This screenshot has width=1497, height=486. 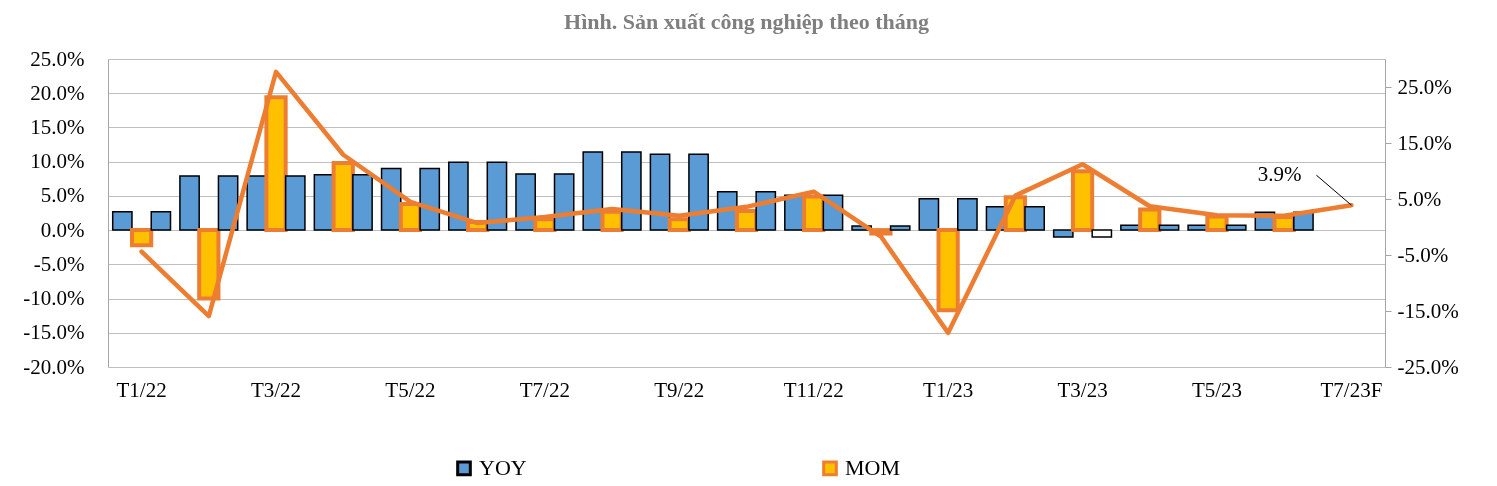 What do you see at coordinates (1351, 389) in the screenshot?
I see `x-tick-label: T7/23F` at bounding box center [1351, 389].